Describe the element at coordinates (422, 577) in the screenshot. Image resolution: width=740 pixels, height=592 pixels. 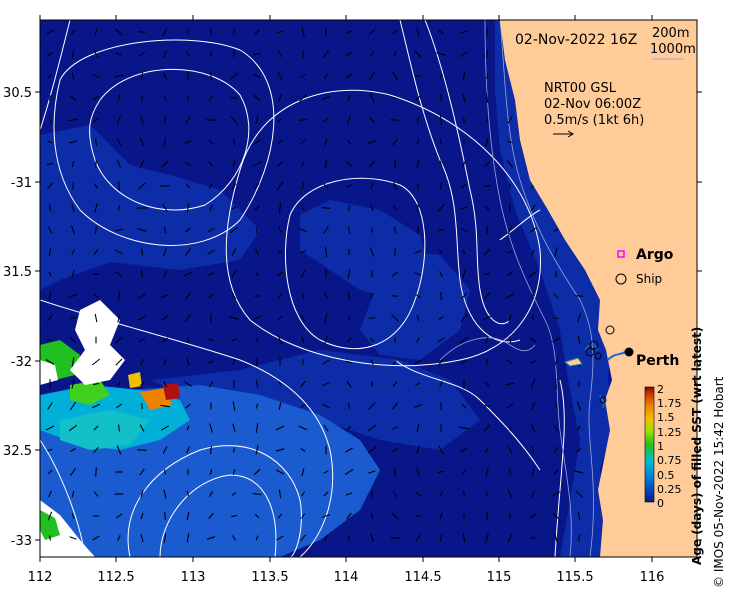
I see `x-tick-label: 114.5` at that location.